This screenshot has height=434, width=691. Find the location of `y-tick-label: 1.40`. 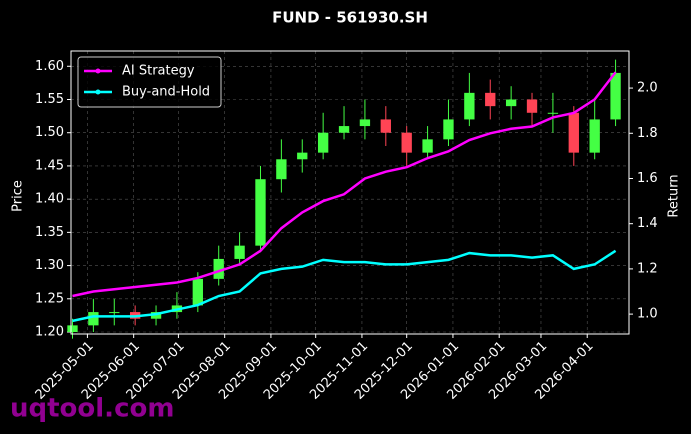

y-tick-label: 1.40 is located at coordinates (49, 199).